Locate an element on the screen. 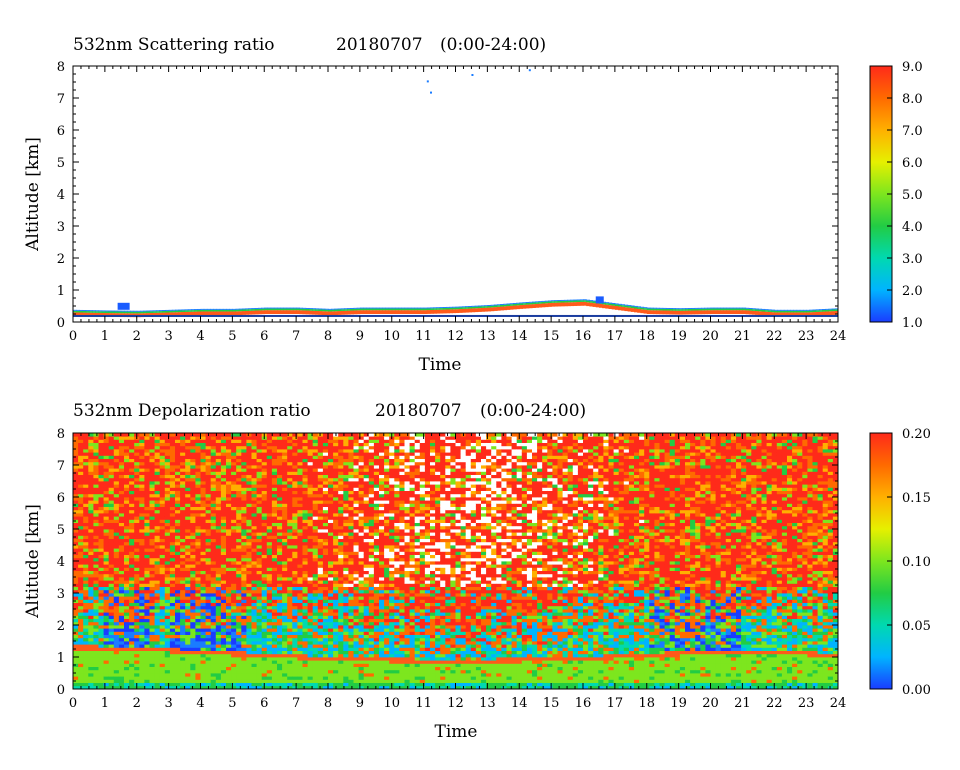  panel2-date: 20180707 is located at coordinates (418, 411).